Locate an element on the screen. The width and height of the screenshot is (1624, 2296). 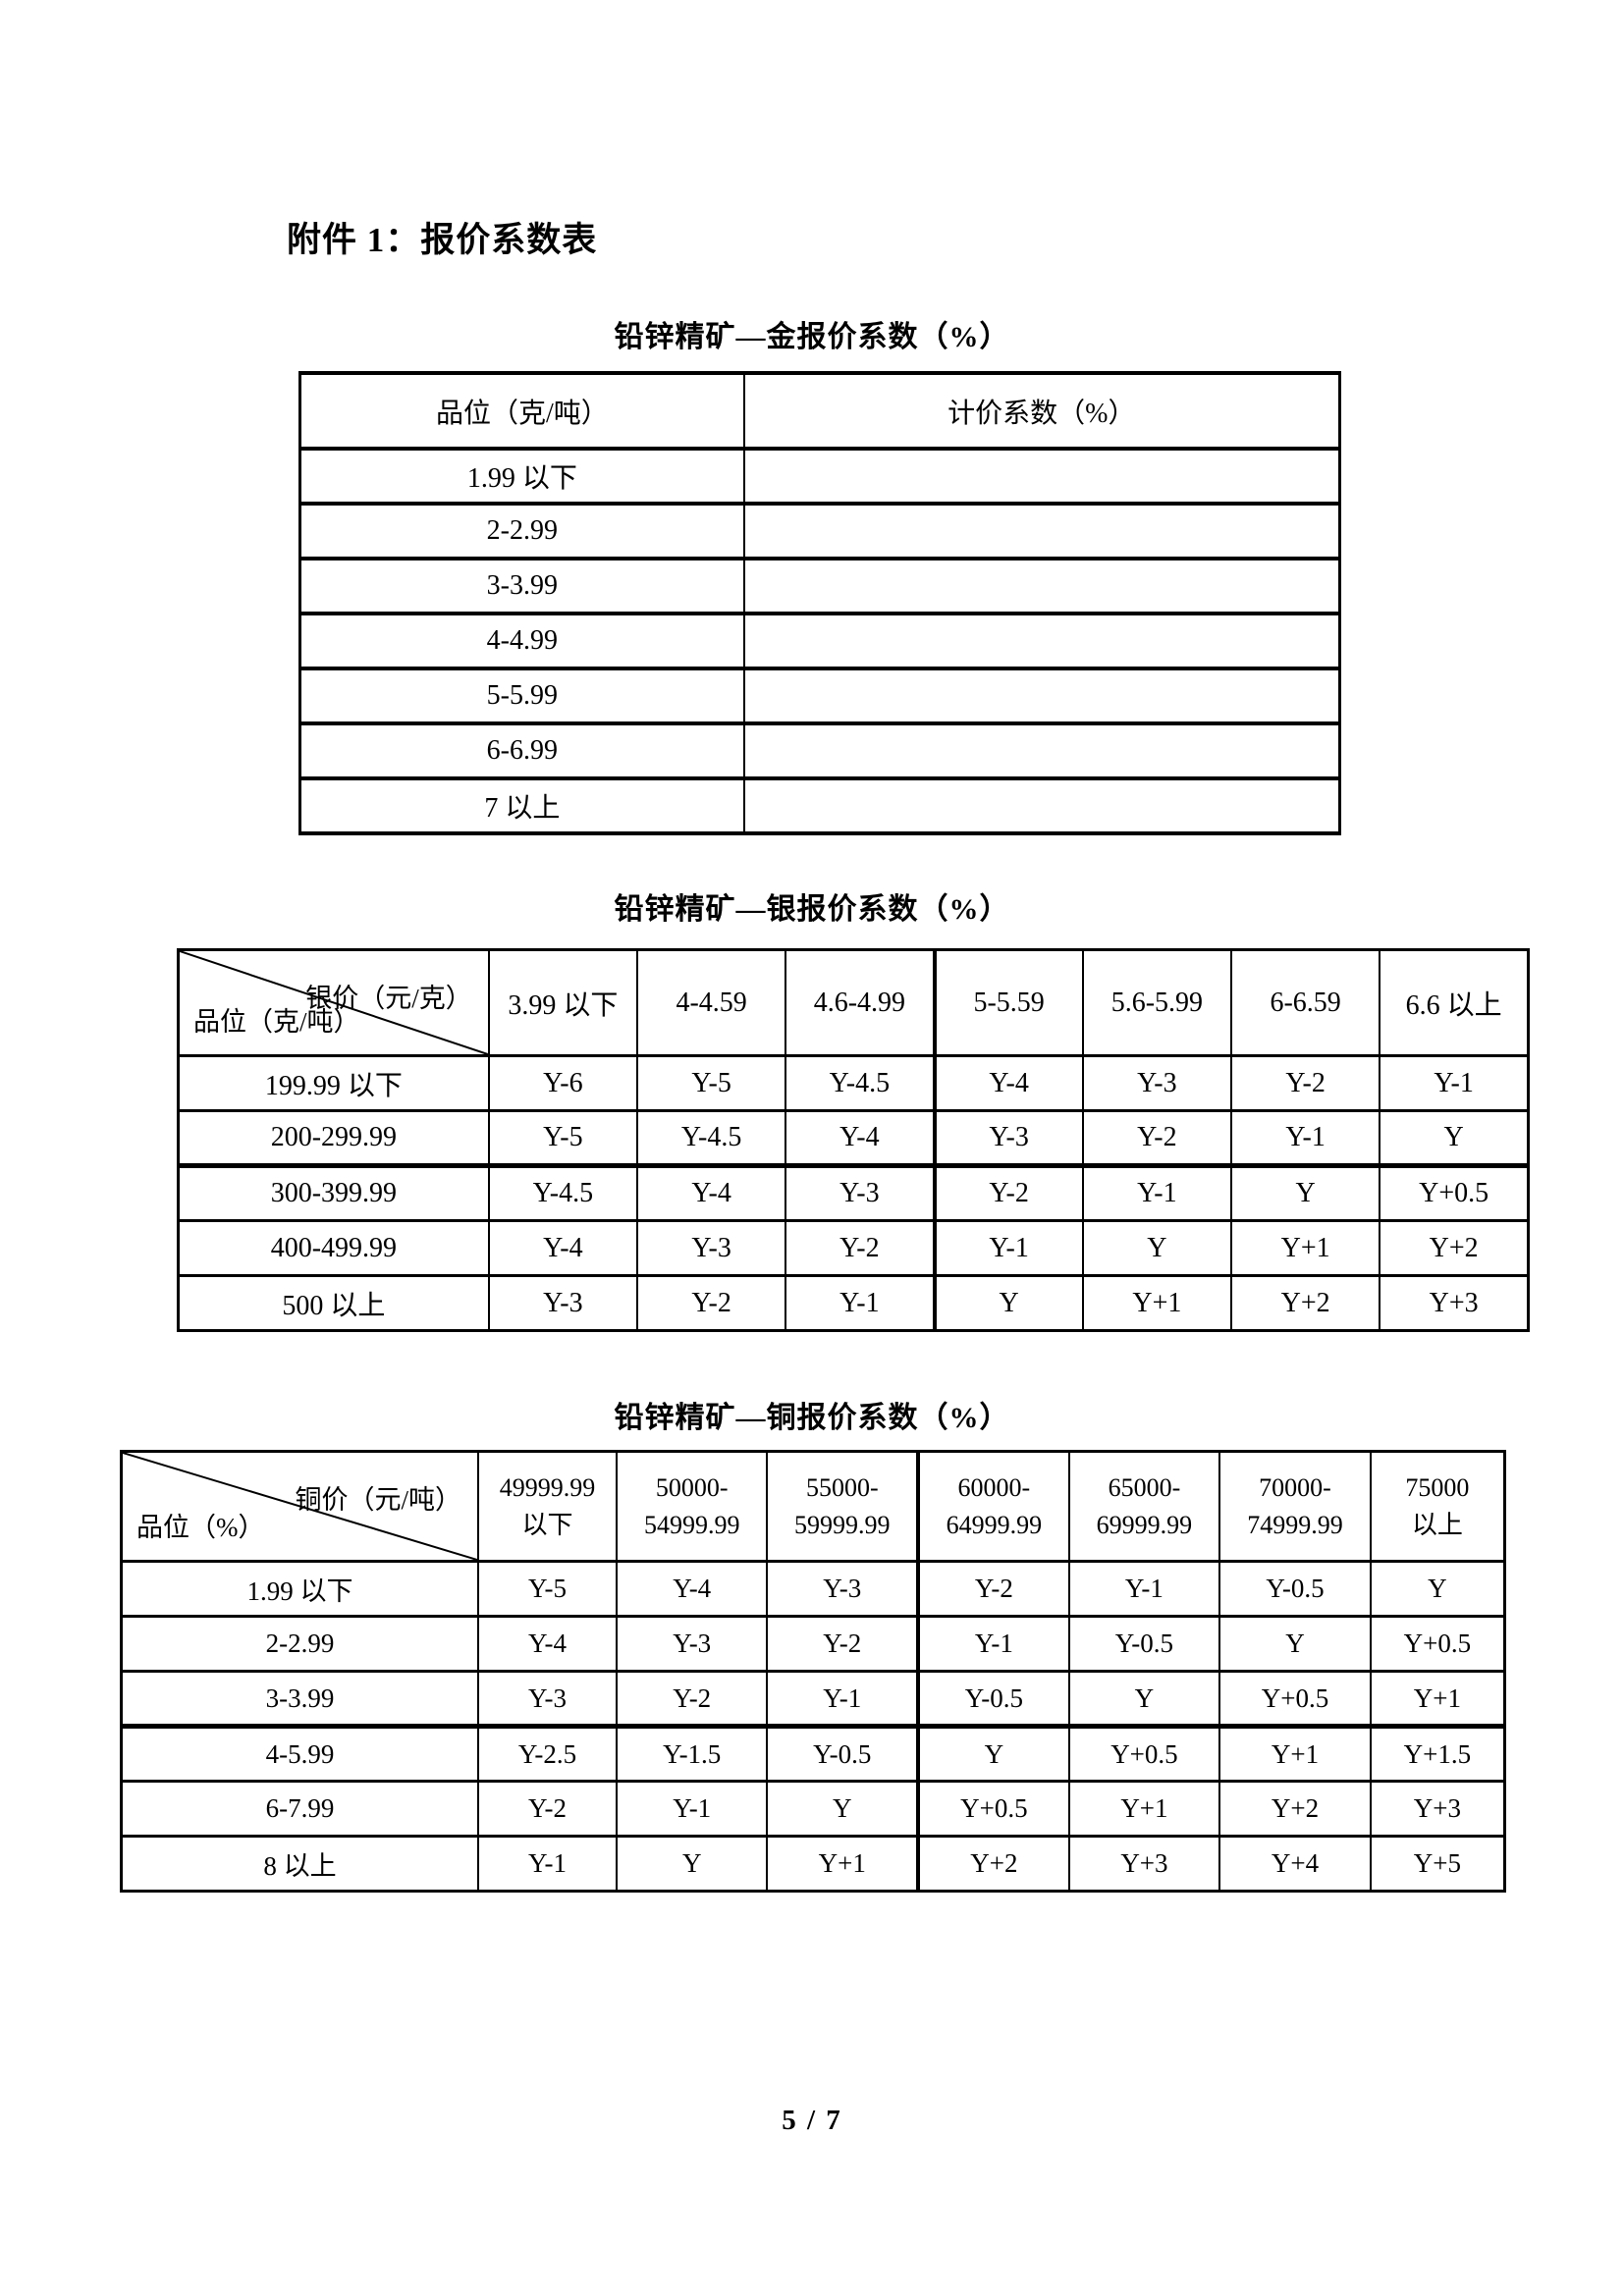
grade-cell: 5-5.99 is located at coordinates (521, 696).